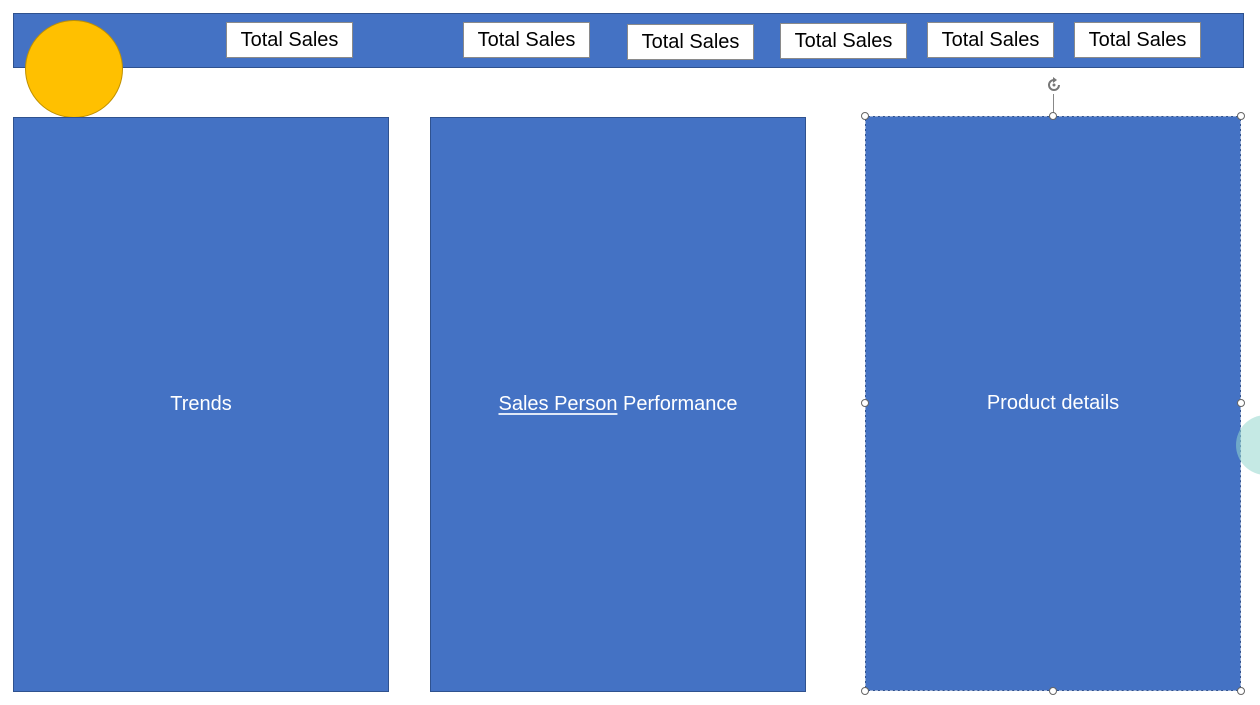 The width and height of the screenshot is (1260, 705). Describe the element at coordinates (1137, 40) in the screenshot. I see `kpi-box-total-sales-6: Total Sales` at that location.